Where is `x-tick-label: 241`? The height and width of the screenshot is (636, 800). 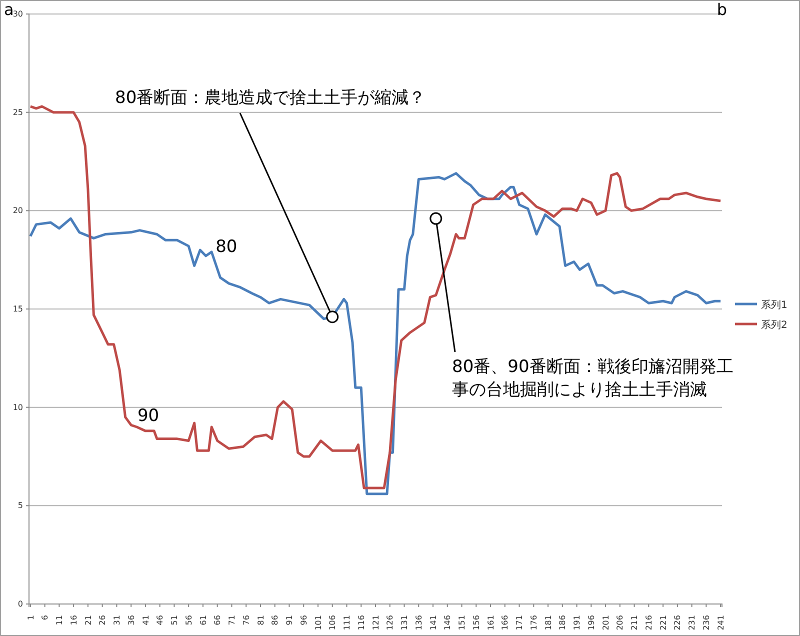 x-tick-label: 241 is located at coordinates (721, 622).